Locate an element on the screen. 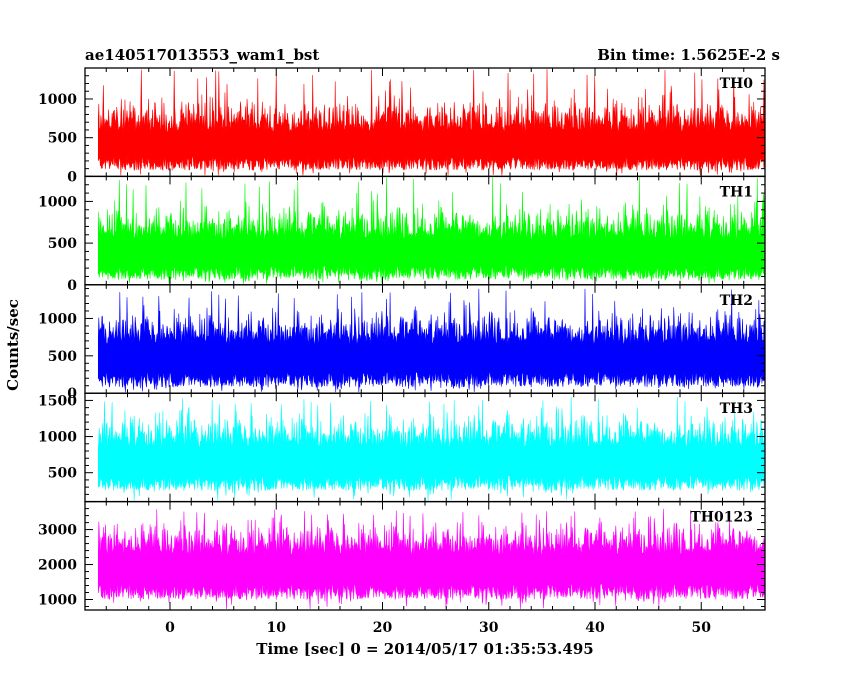 This screenshot has width=850, height=680. x-tick-labels: 0 10 20 30 40 50 is located at coordinates (438, 628).